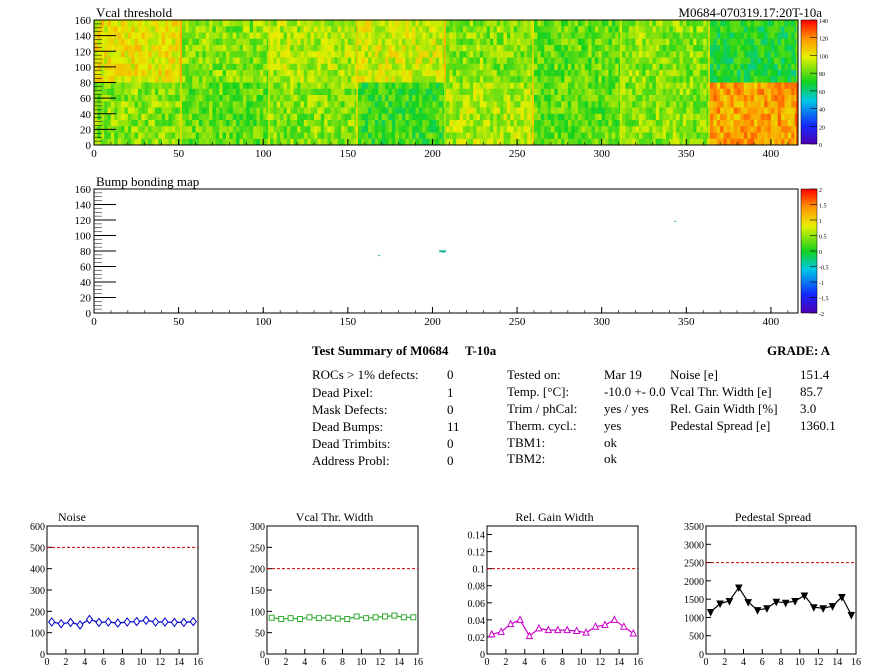 The height and width of the screenshot is (672, 896). Describe the element at coordinates (86, 299) in the screenshot. I see `bump-y-tick-label: 20` at that location.